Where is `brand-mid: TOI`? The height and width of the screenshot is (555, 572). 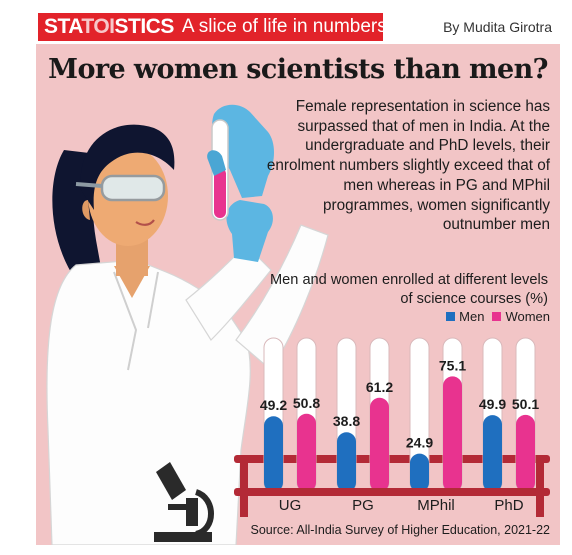 brand-mid: TOI is located at coordinates (98, 26).